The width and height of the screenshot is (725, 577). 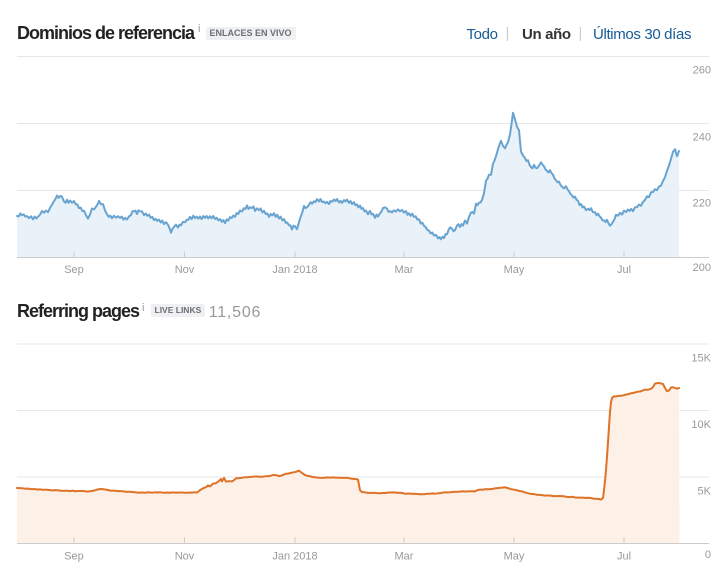 I want to click on svg-text: 10K, so click(x=701, y=425).